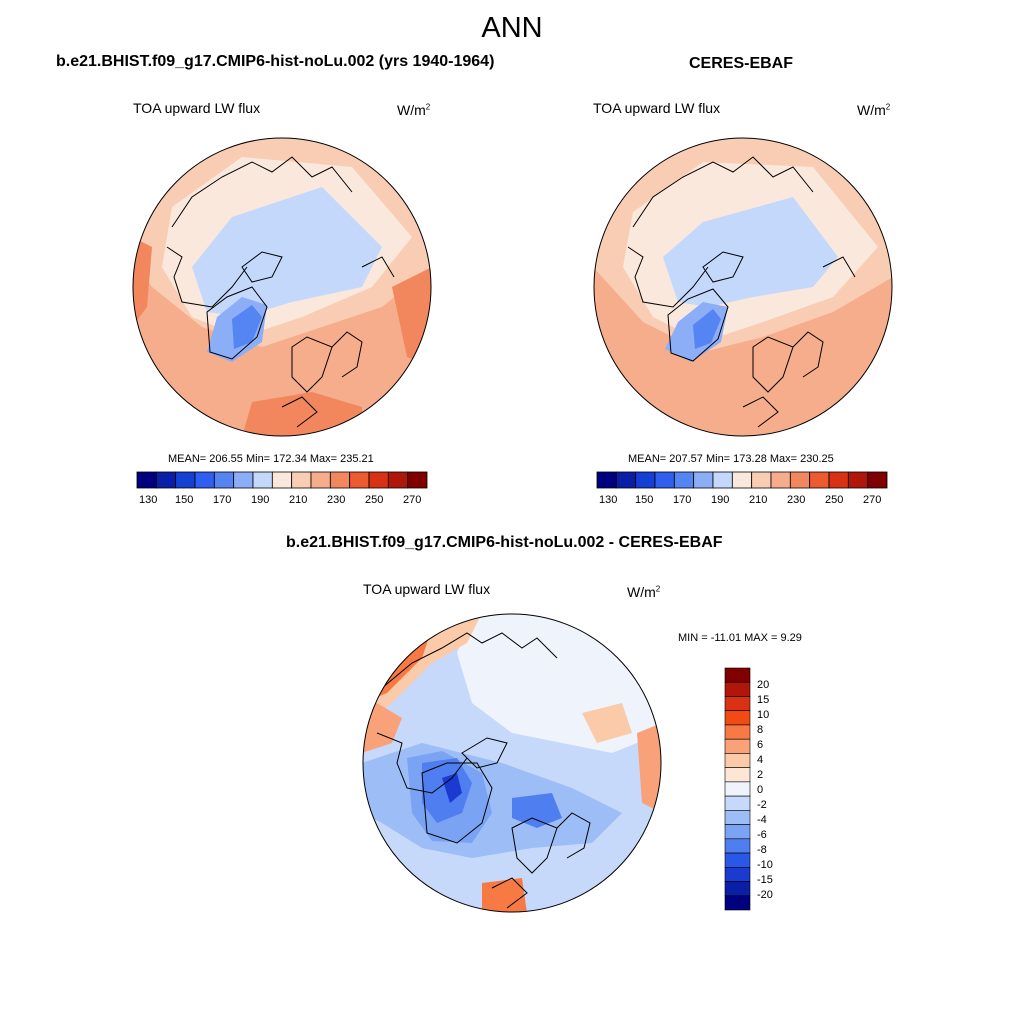 The image size is (1024, 1024). Describe the element at coordinates (197, 108) in the screenshot. I see `panel-1-variable: TOA upward LW flux` at that location.